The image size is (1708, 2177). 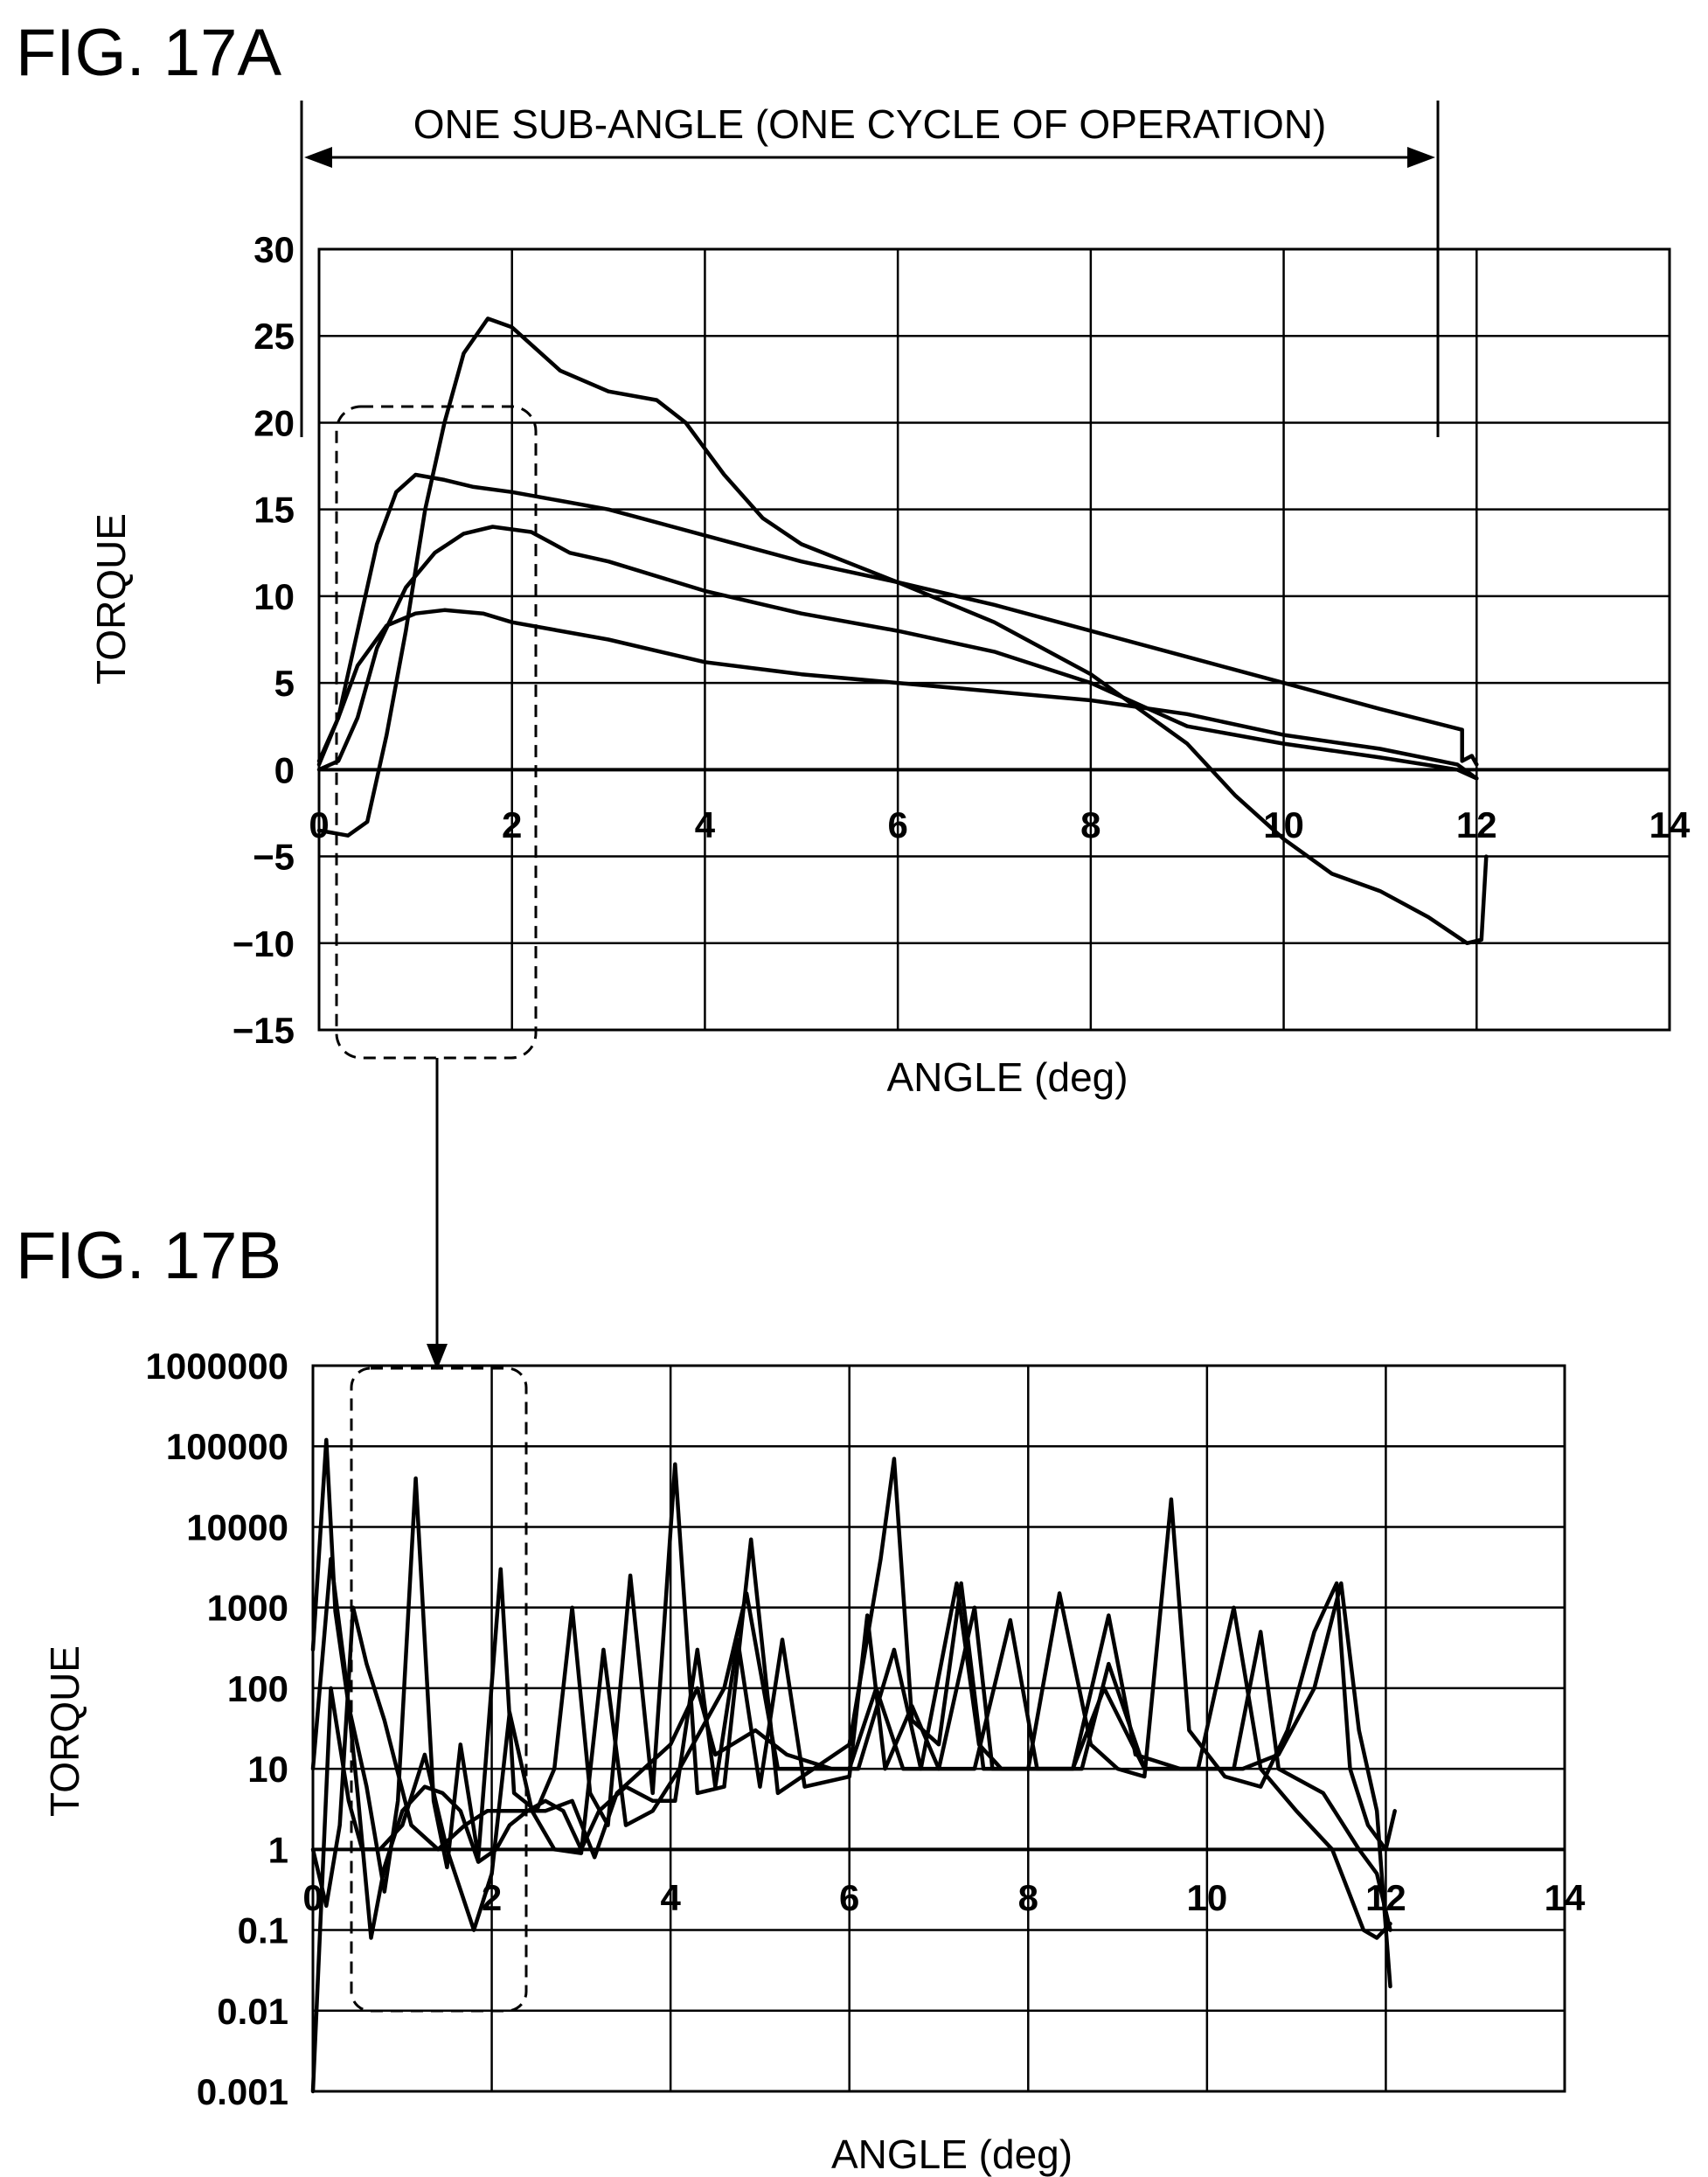 I want to click on y-tick-label: 20, so click(x=274, y=422).